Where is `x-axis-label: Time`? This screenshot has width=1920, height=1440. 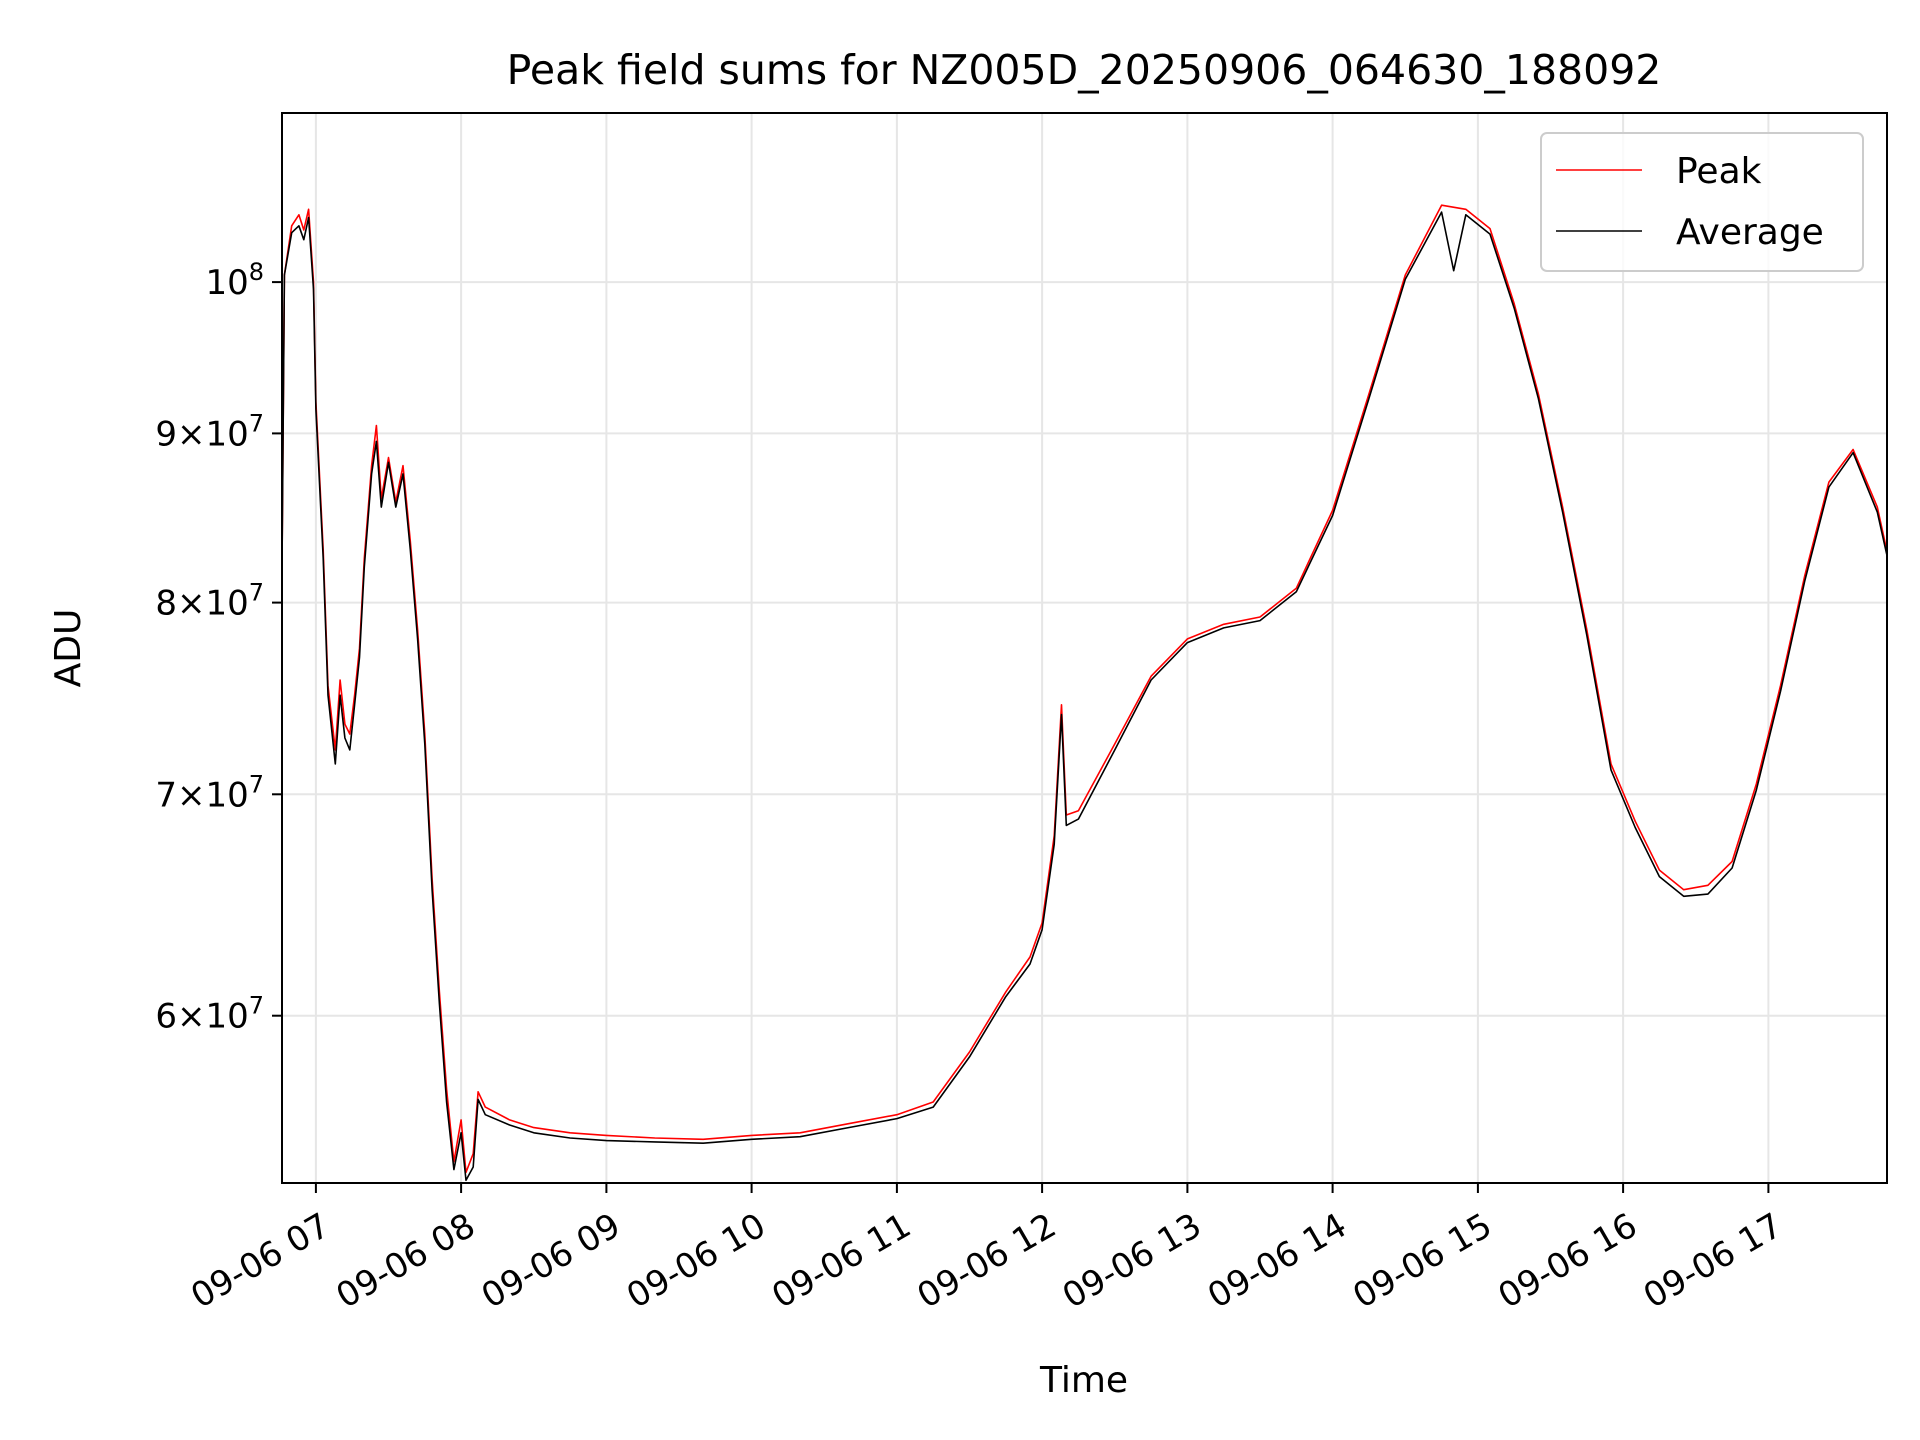
x-axis-label: Time is located at coordinates (1083, 1380).